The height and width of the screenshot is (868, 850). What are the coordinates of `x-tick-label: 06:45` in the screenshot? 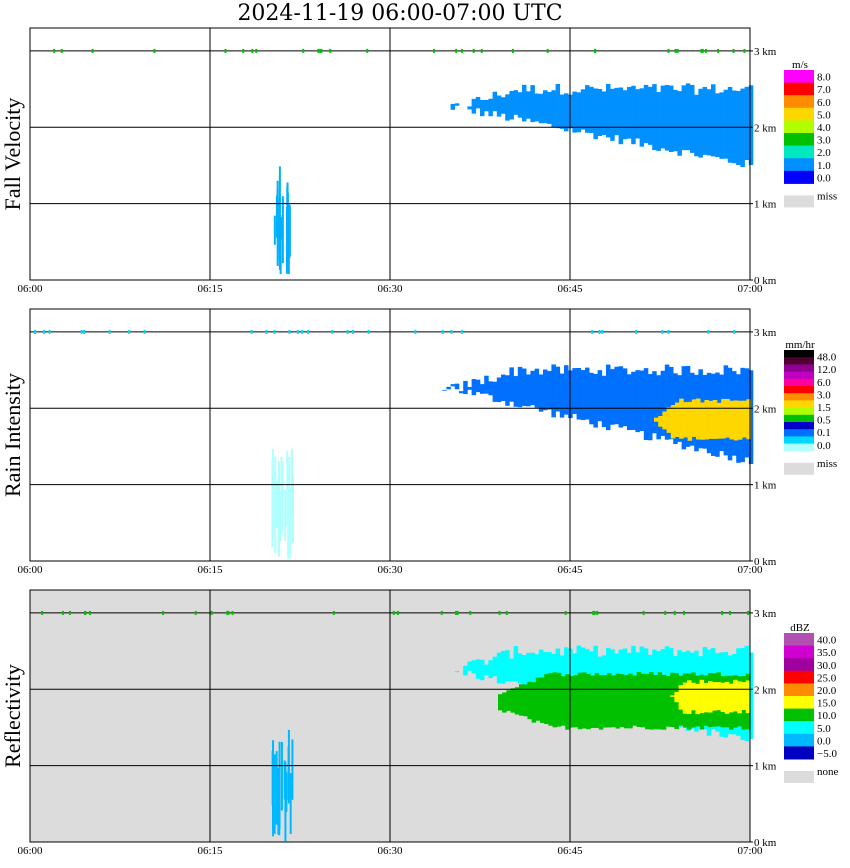 It's located at (570, 289).